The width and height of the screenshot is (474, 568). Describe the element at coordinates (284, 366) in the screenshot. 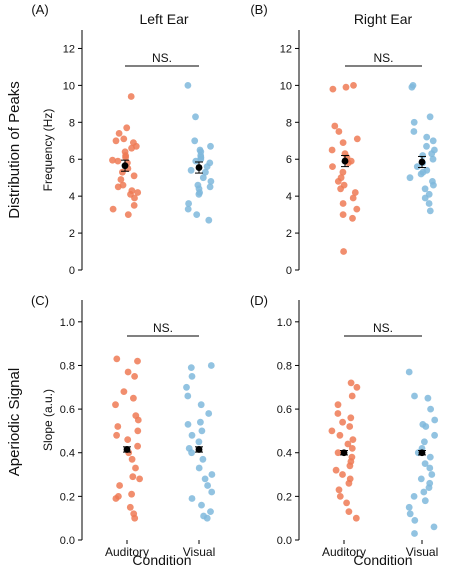

I see `y-tick-label: 0.8` at that location.